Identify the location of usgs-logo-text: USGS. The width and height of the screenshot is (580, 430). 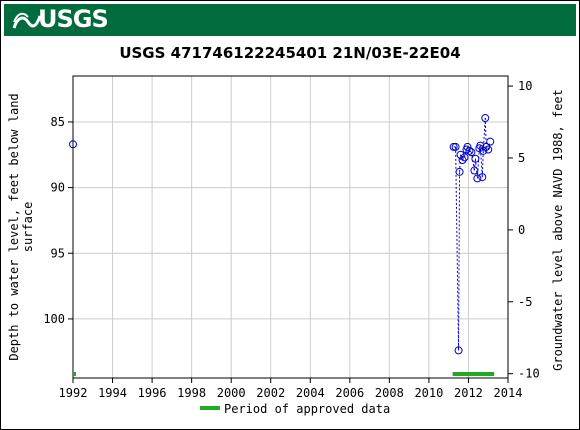
(73, 19).